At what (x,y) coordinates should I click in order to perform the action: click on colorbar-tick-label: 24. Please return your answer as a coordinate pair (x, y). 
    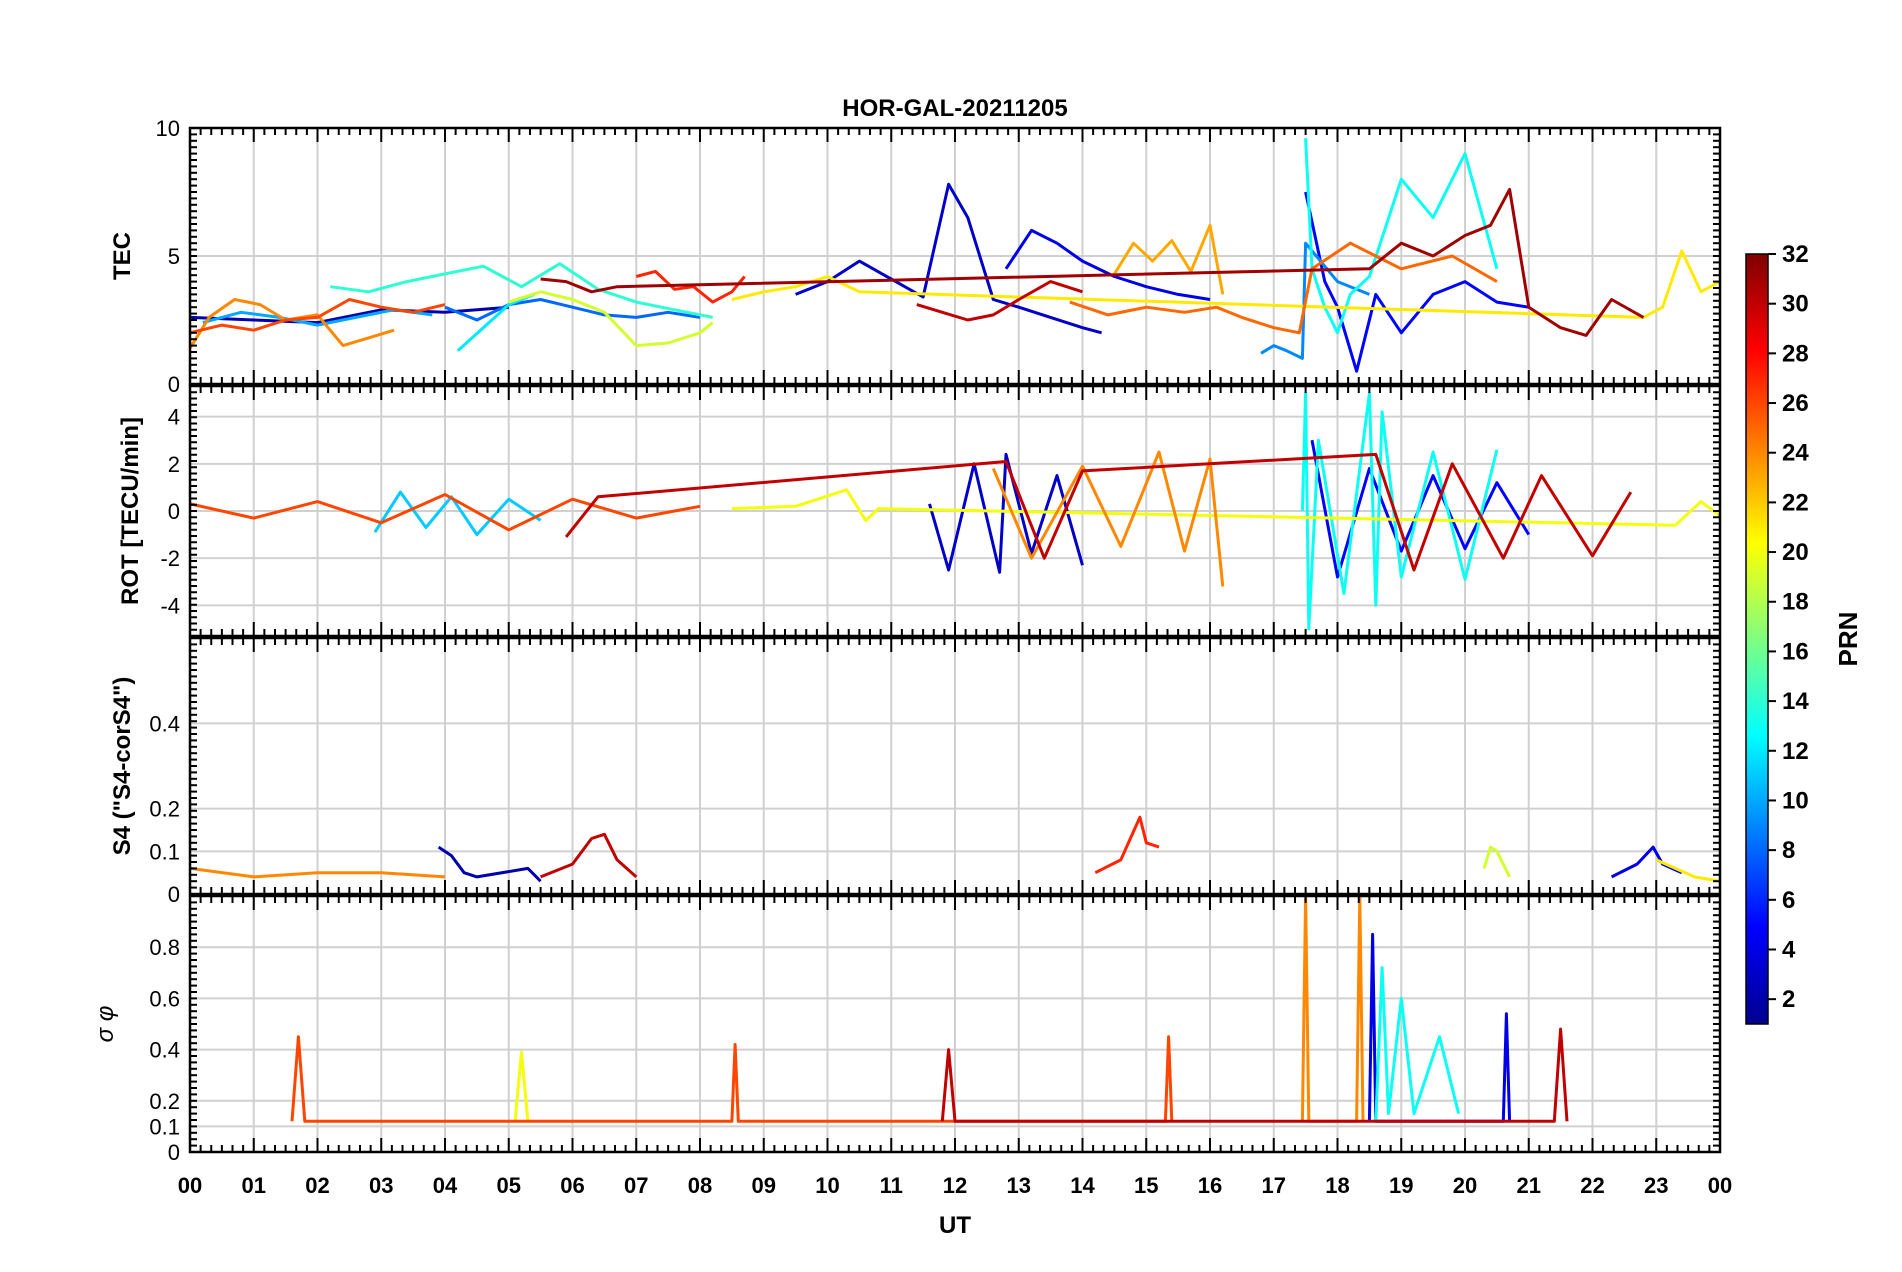
    Looking at the image, I should click on (1795, 453).